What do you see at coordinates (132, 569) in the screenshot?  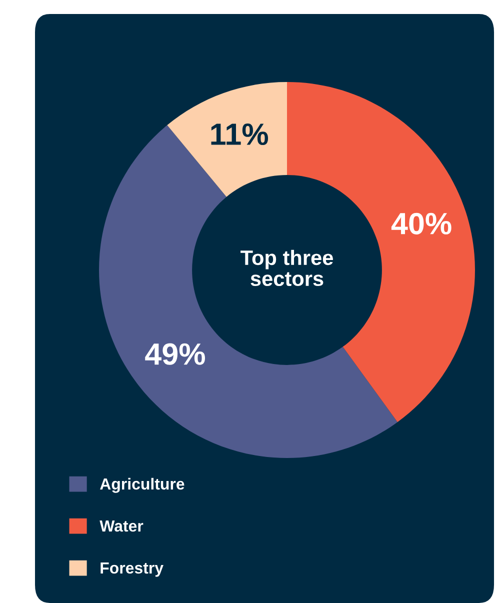 I see `legend-label: Forestry` at bounding box center [132, 569].